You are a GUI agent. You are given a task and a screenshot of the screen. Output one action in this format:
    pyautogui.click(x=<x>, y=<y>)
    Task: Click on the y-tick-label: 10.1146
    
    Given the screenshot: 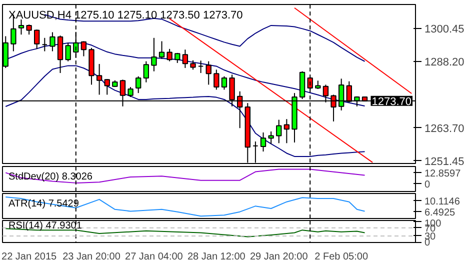 What is the action you would take?
    pyautogui.click(x=442, y=202)
    